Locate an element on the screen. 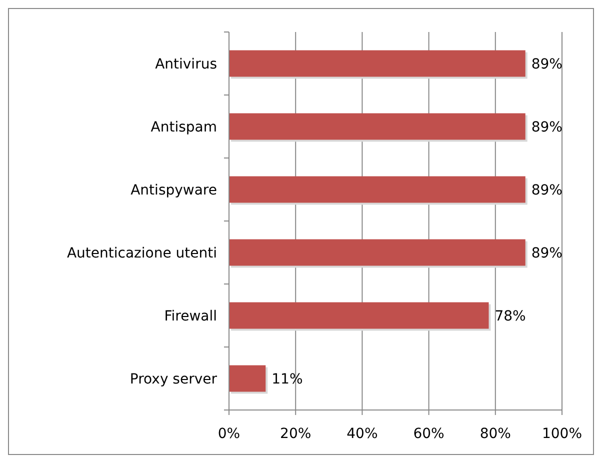  x-tick-label: 80% is located at coordinates (495, 434).